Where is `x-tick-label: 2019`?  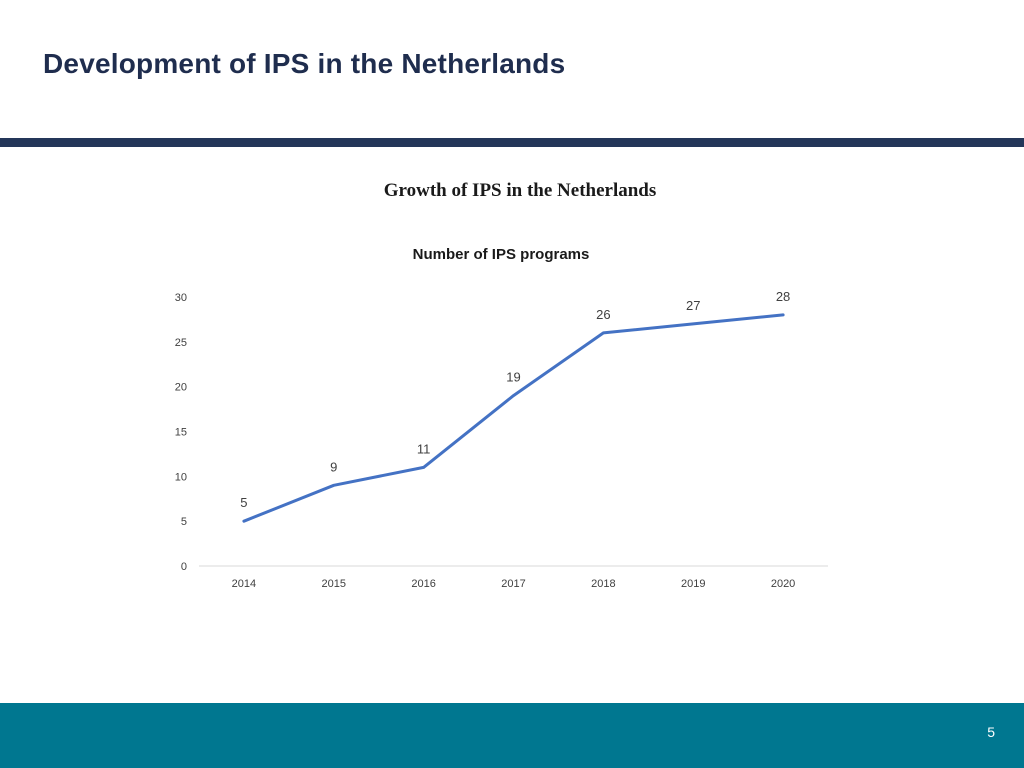
x-tick-label: 2019 is located at coordinates (693, 584).